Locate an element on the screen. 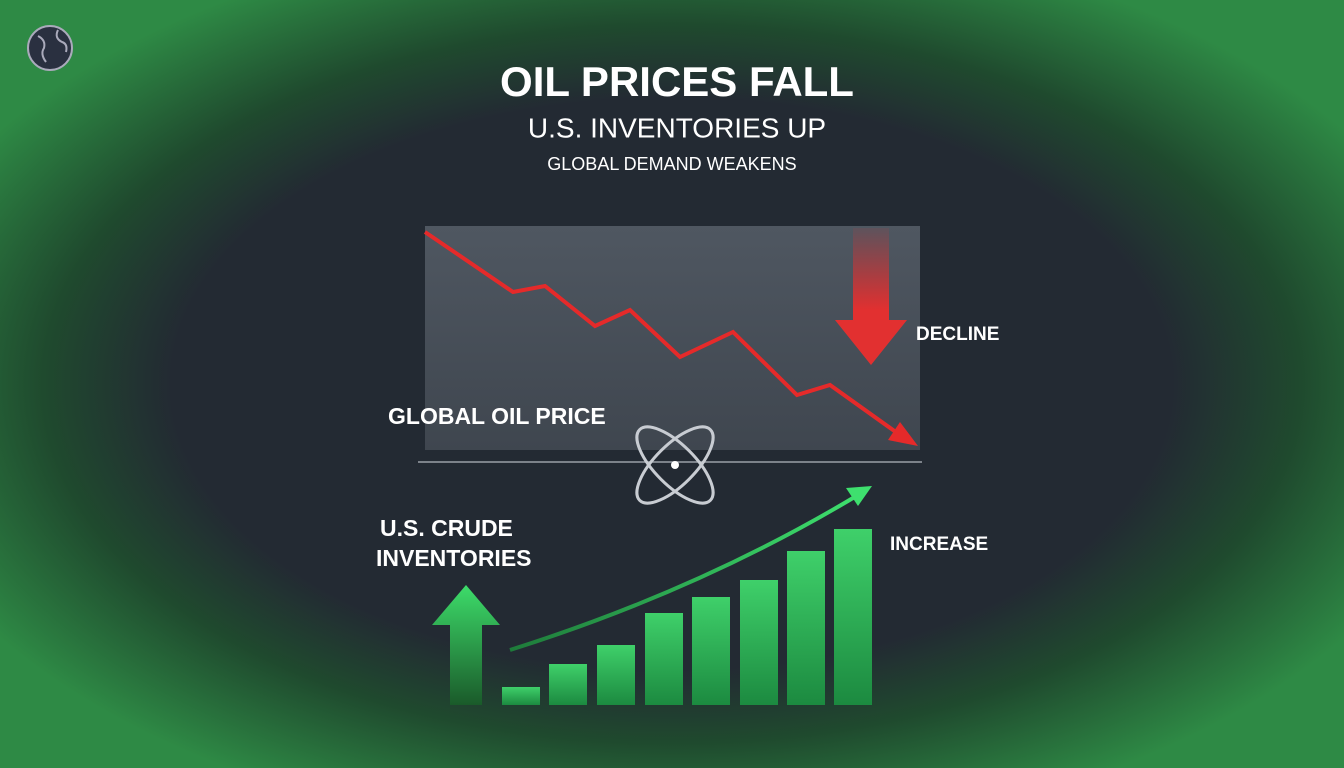 This screenshot has width=1344, height=768. inventory-bars is located at coordinates (687, 617).